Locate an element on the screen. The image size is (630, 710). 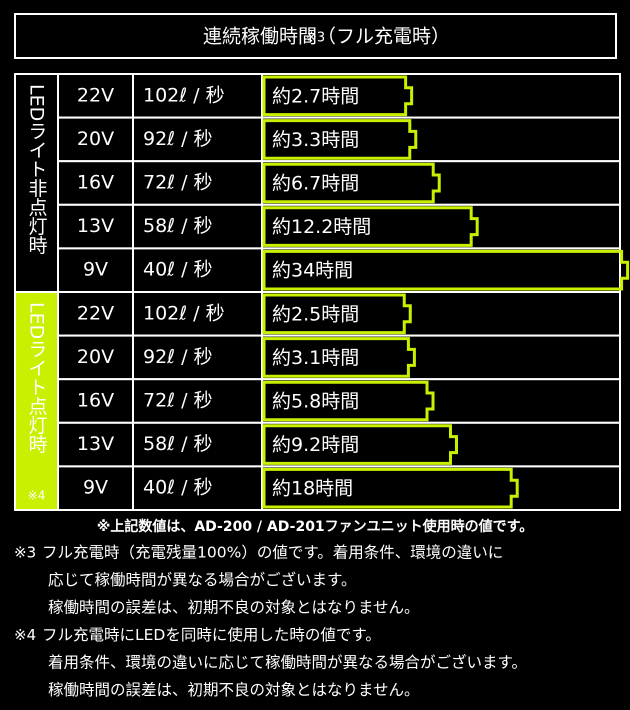
runtime: 約18時間 is located at coordinates (312, 489).